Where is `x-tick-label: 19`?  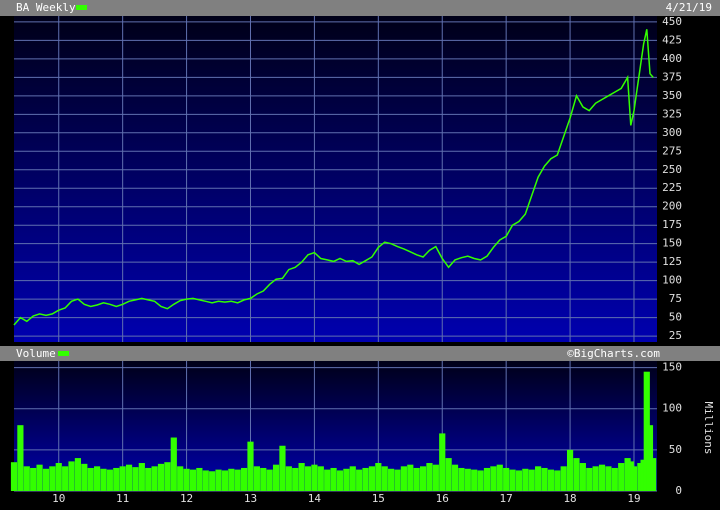
x-tick-label: 19 is located at coordinates (633, 498).